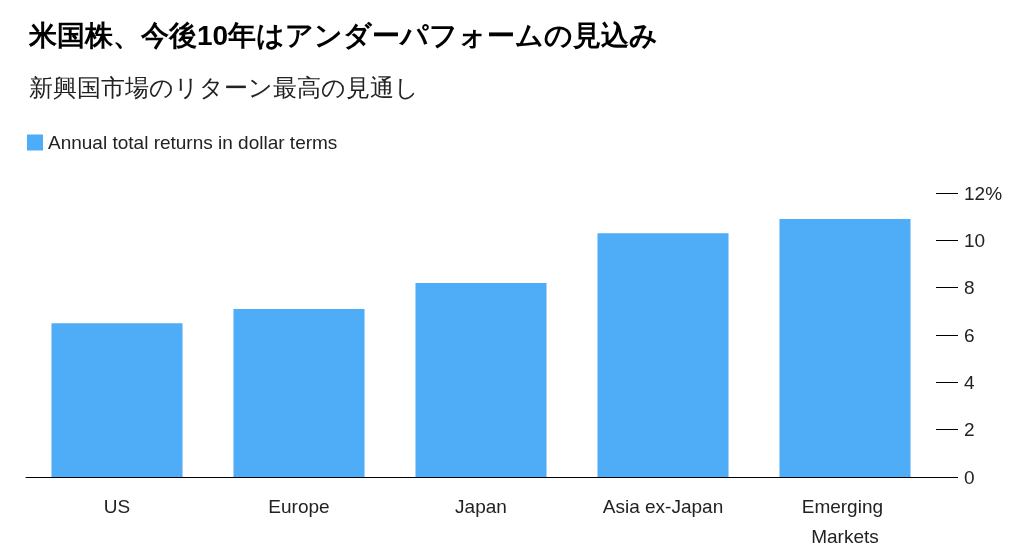 This screenshot has width=1024, height=559. Describe the element at coordinates (299, 506) in the screenshot. I see `x-tick-label: Europe` at that location.